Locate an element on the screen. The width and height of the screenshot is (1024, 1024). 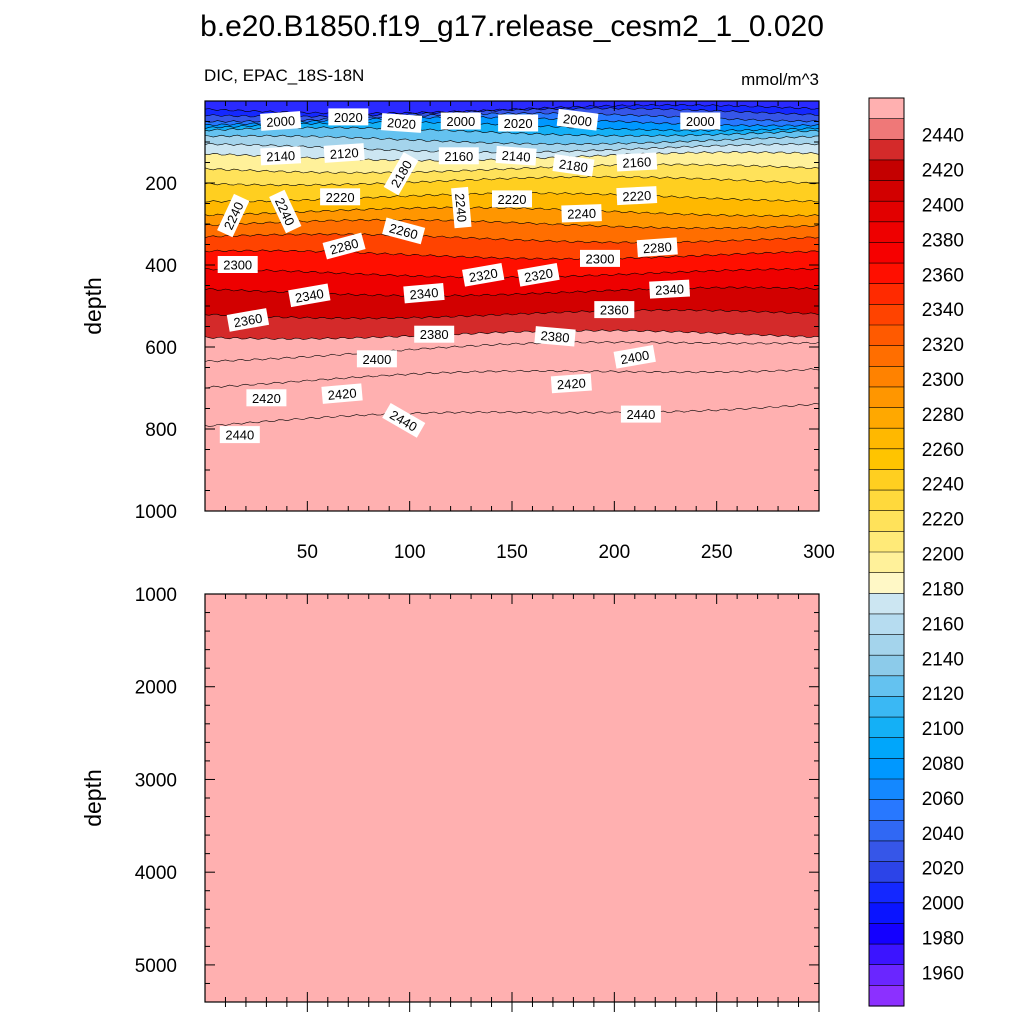
y-tick-label: 800 is located at coordinates (161, 430).